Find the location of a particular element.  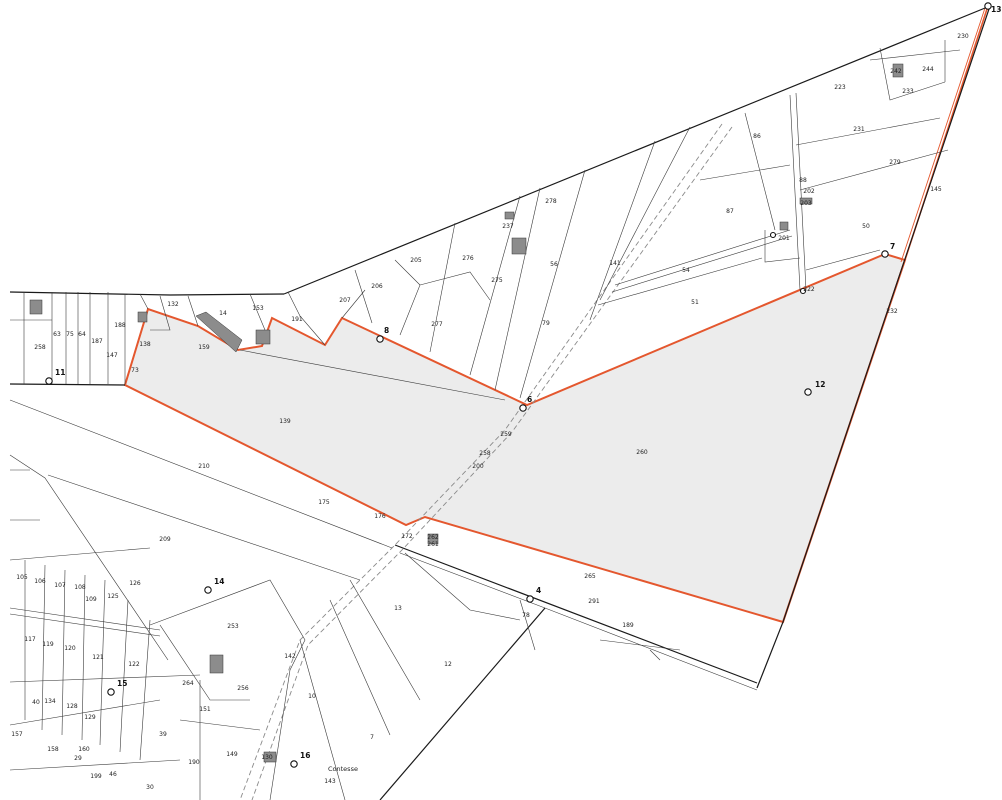

parcel-number-label: 120 is located at coordinates (70, 648).